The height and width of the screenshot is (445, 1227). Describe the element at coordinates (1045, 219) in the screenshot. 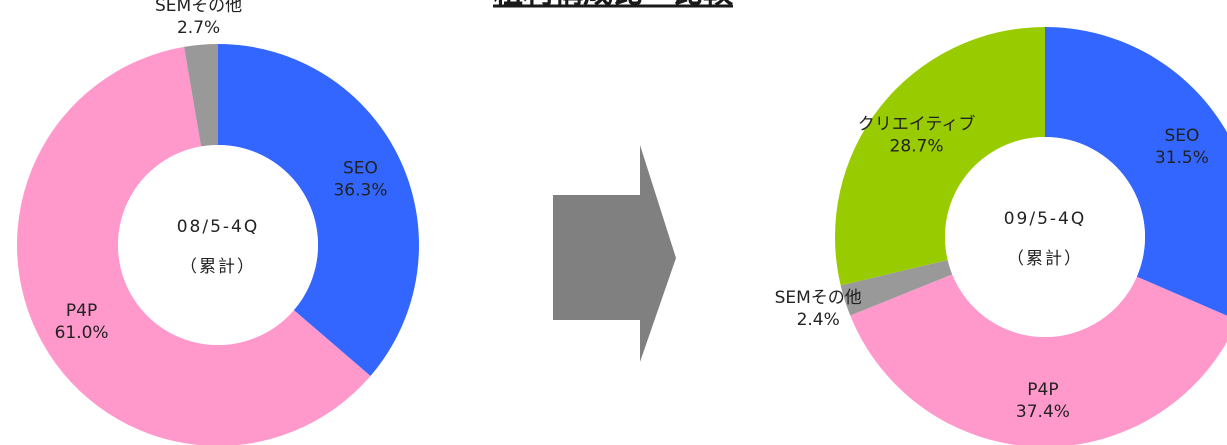

I see `center-text: 09/5-4Q` at that location.